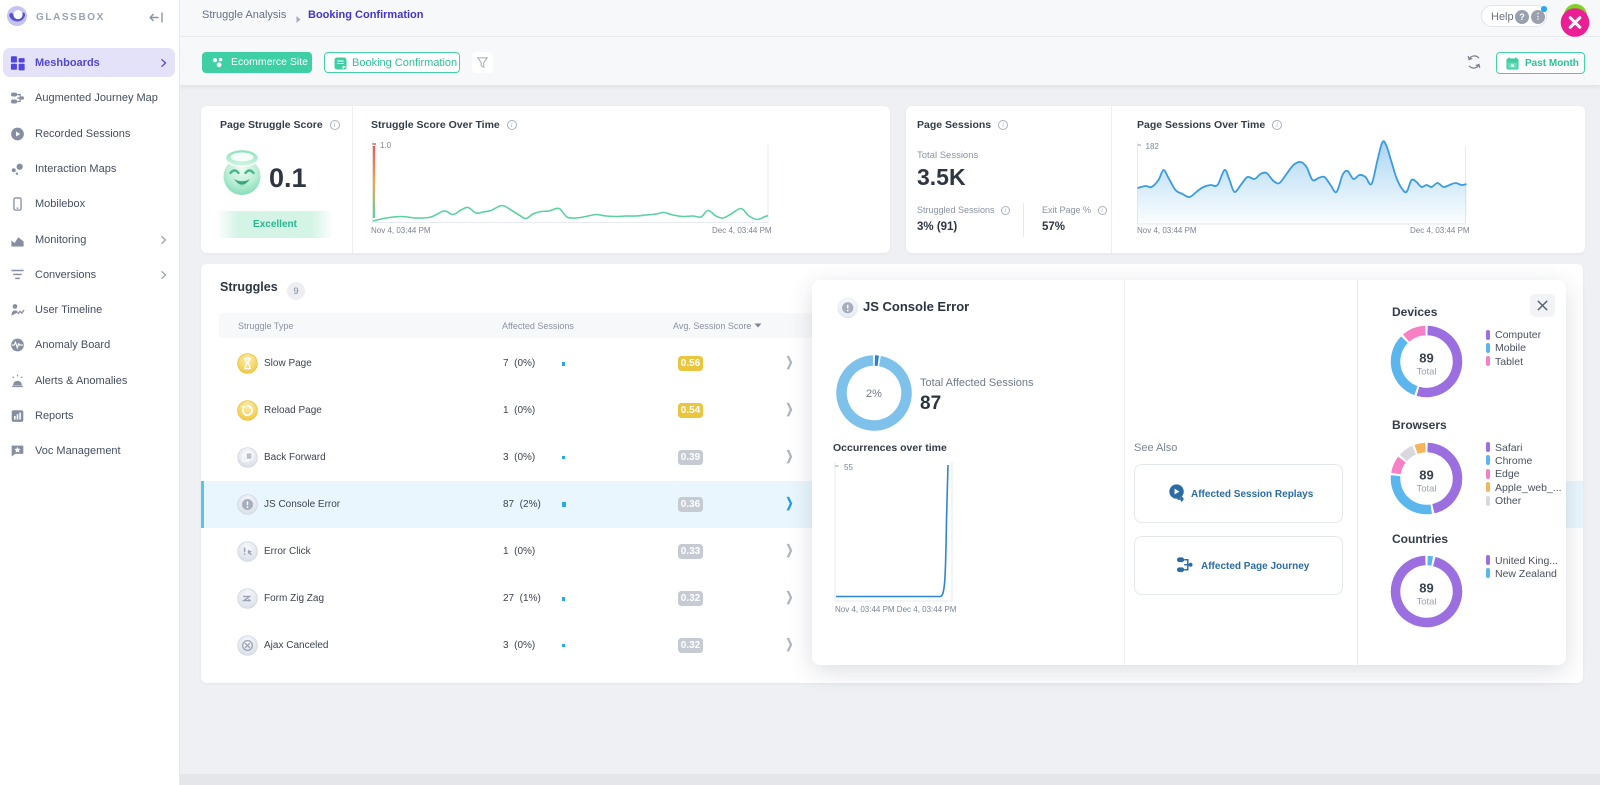  I want to click on svg-text: 55, so click(848, 467).